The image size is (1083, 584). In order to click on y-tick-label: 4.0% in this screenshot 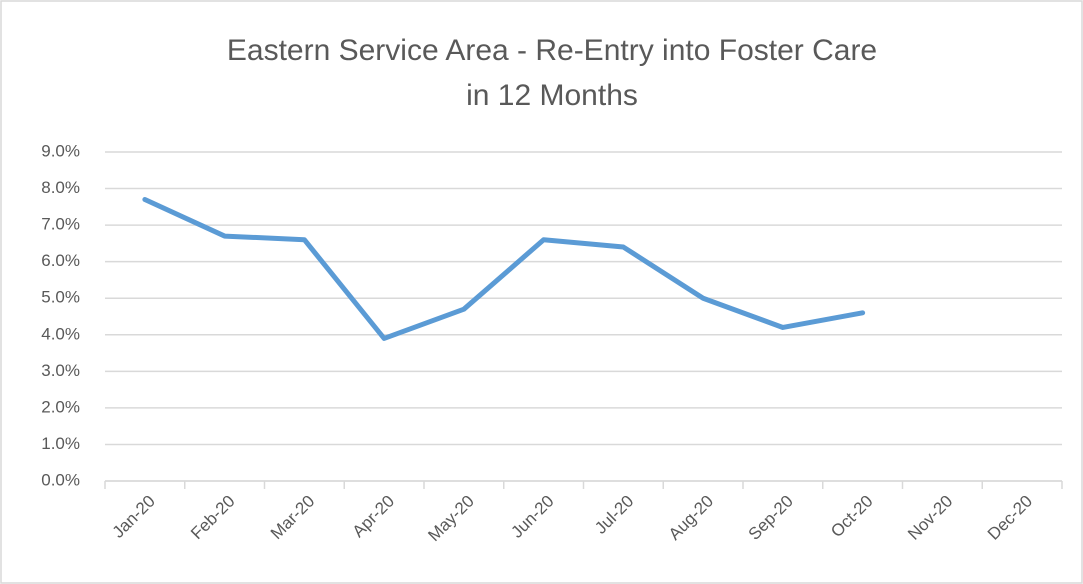, I will do `click(60, 333)`.